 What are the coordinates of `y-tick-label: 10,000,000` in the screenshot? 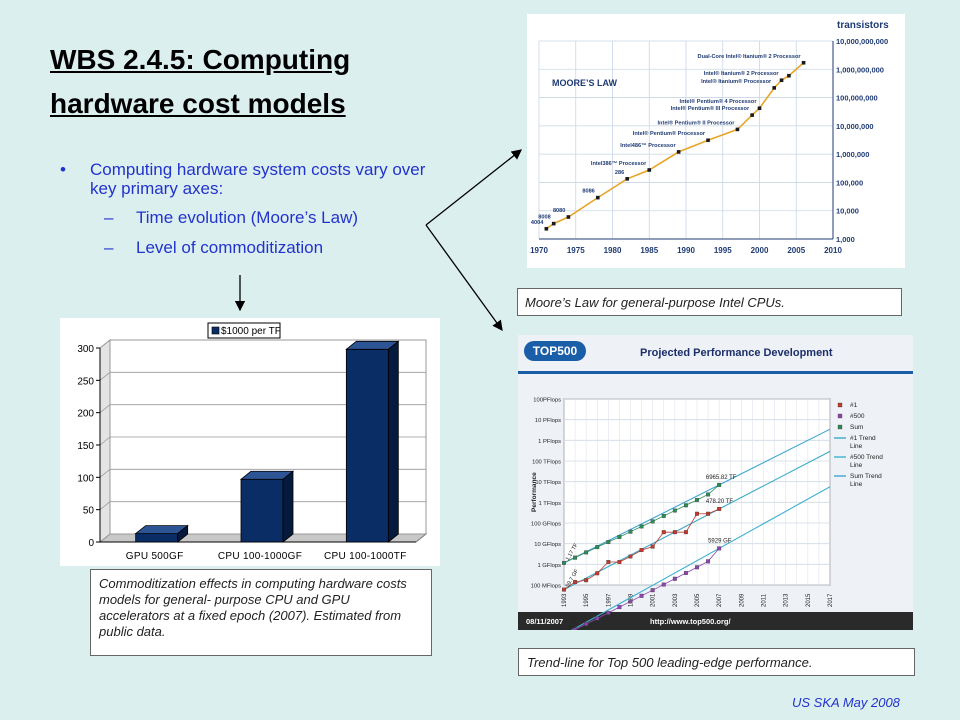 It's located at (855, 126).